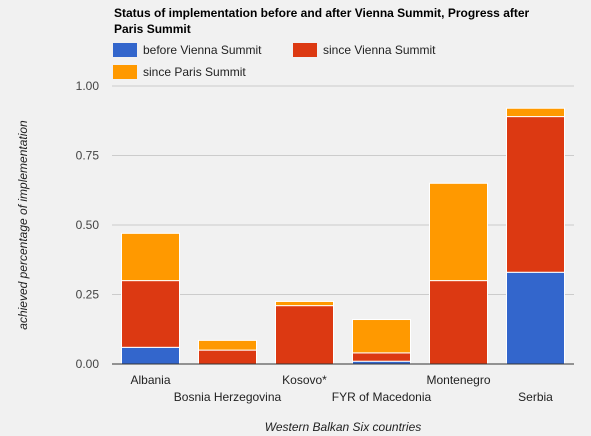 This screenshot has height=436, width=591. I want to click on x-category-label: Serbia, so click(535, 397).